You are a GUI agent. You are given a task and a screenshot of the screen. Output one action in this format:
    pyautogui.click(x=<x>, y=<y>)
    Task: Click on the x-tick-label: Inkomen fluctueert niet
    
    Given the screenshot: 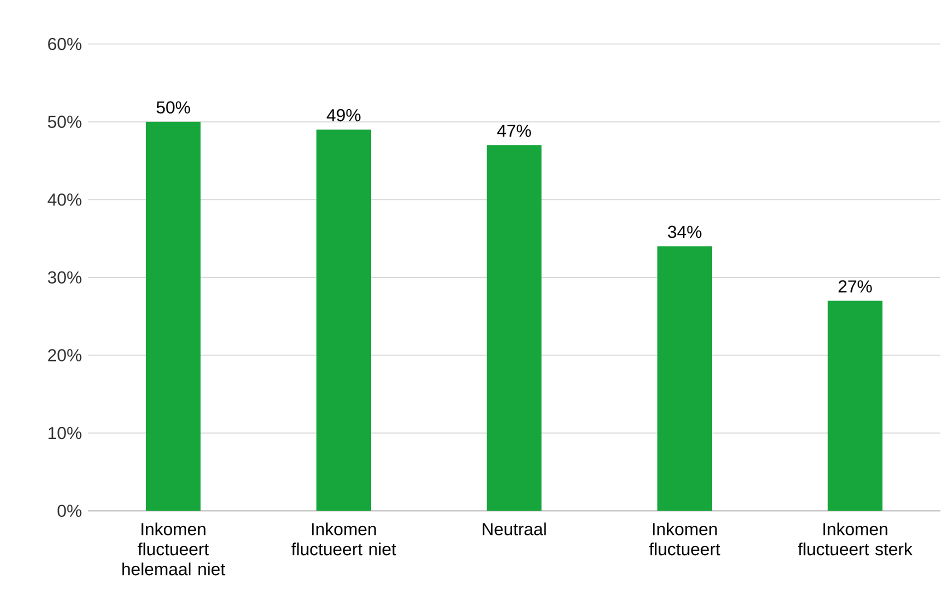 What is the action you would take?
    pyautogui.click(x=343, y=539)
    